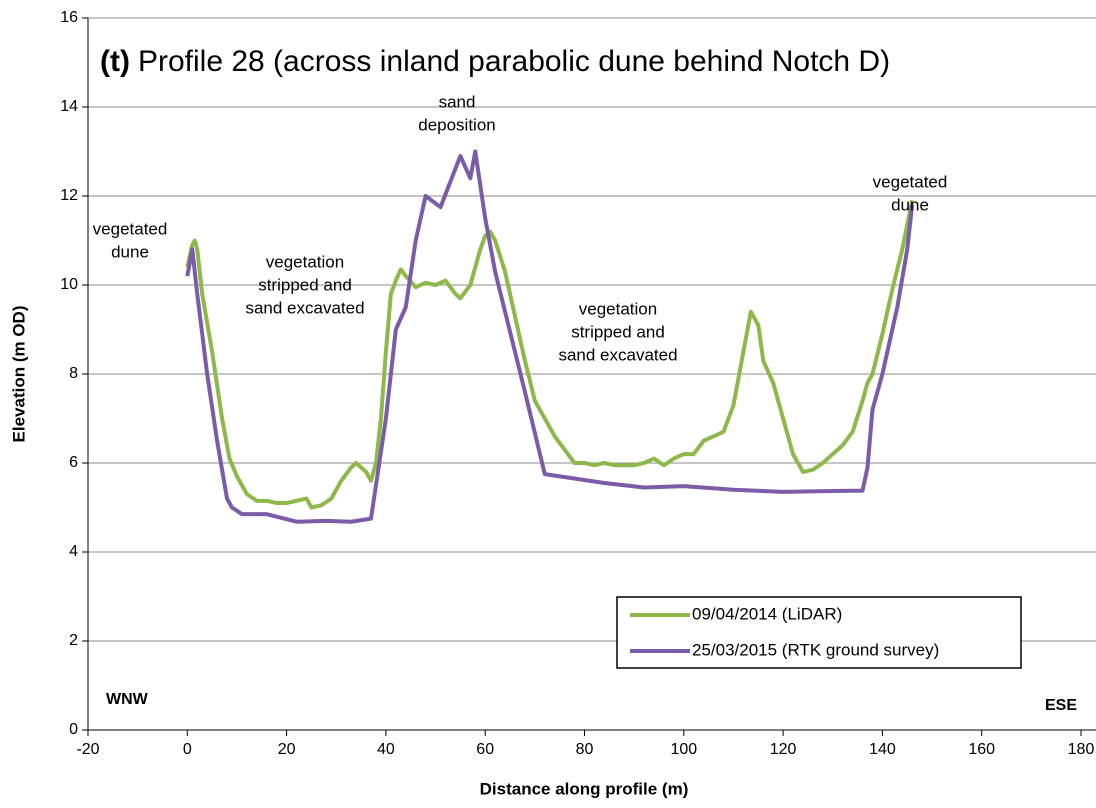 The image size is (1096, 808). Describe the element at coordinates (584, 788) in the screenshot. I see `x-axis-title: Distance along profile (m)` at that location.